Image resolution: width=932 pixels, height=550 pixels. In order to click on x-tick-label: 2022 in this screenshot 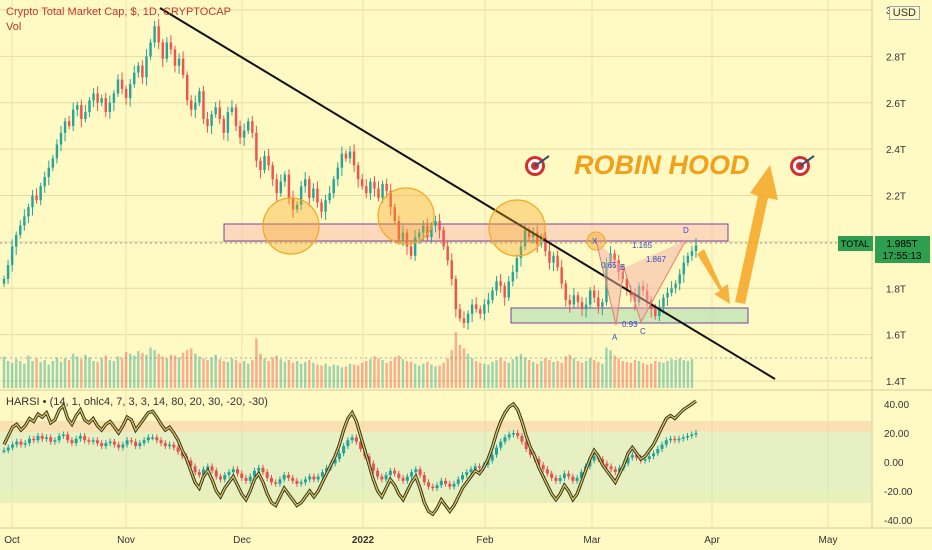, I will do `click(363, 540)`.